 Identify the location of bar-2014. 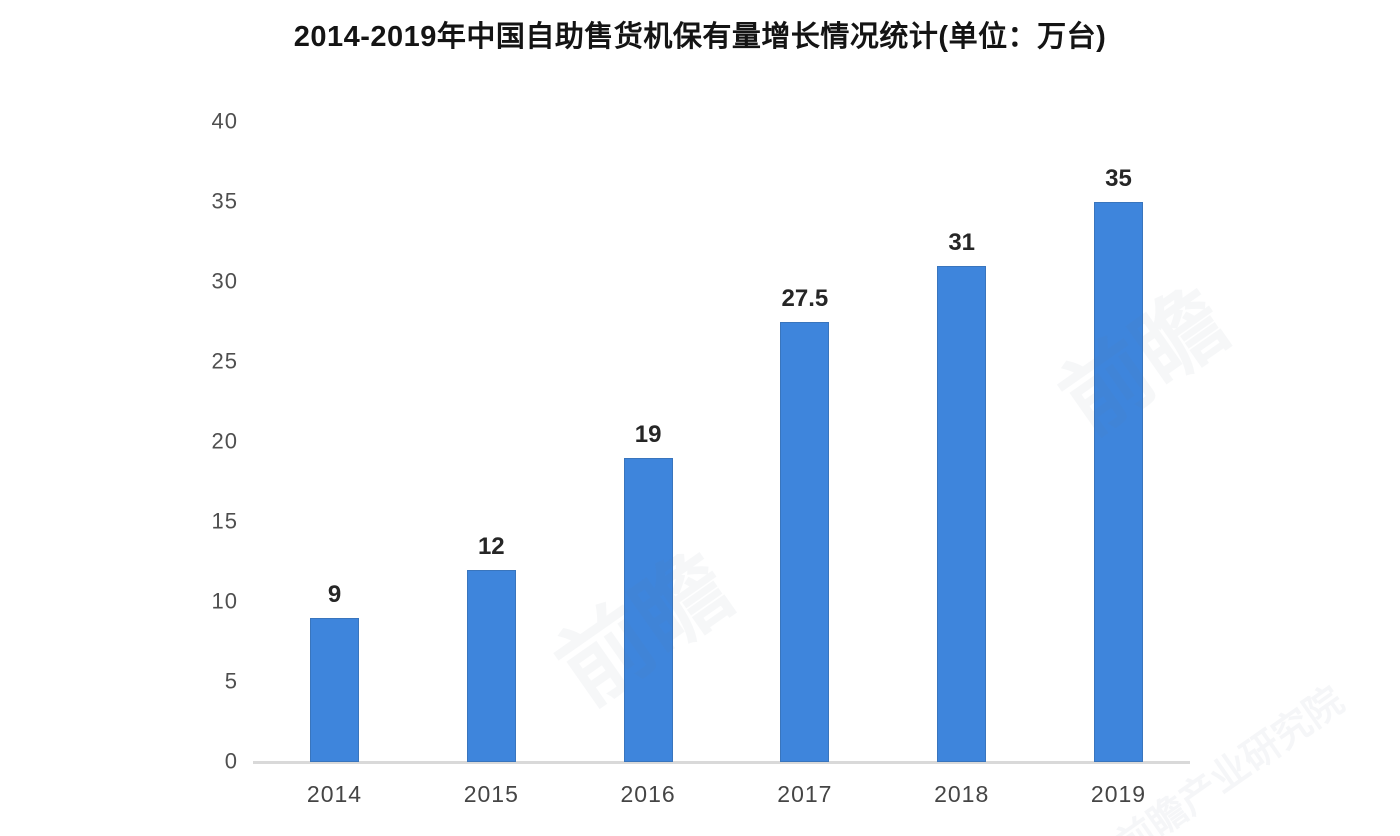
(334, 690).